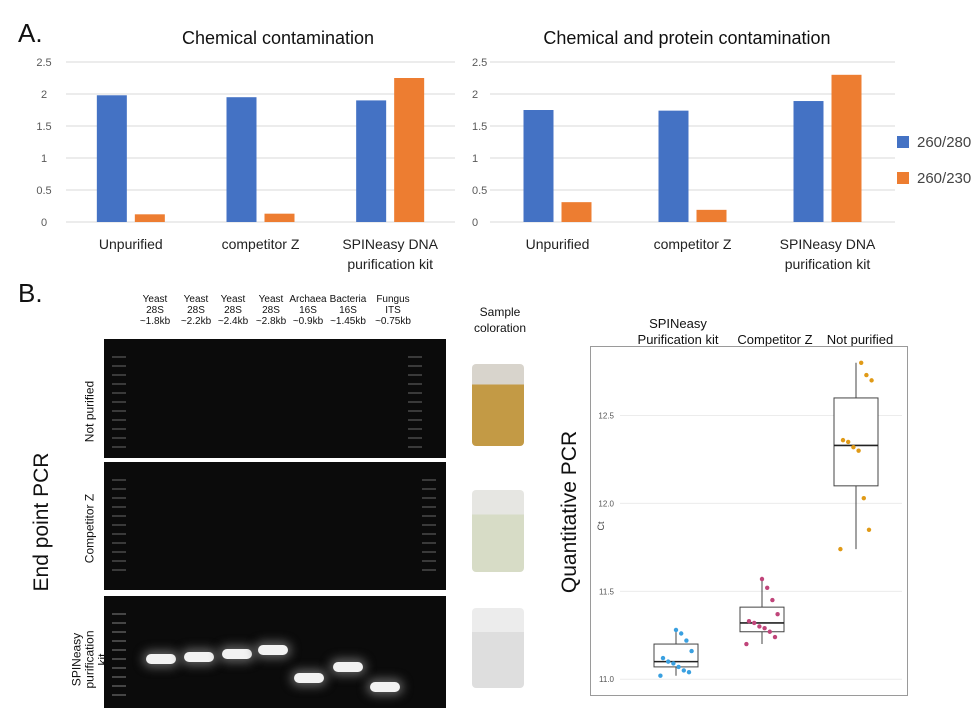 The image size is (975, 711). Describe the element at coordinates (601, 525) in the screenshot. I see `y-axis-label: Ct` at that location.